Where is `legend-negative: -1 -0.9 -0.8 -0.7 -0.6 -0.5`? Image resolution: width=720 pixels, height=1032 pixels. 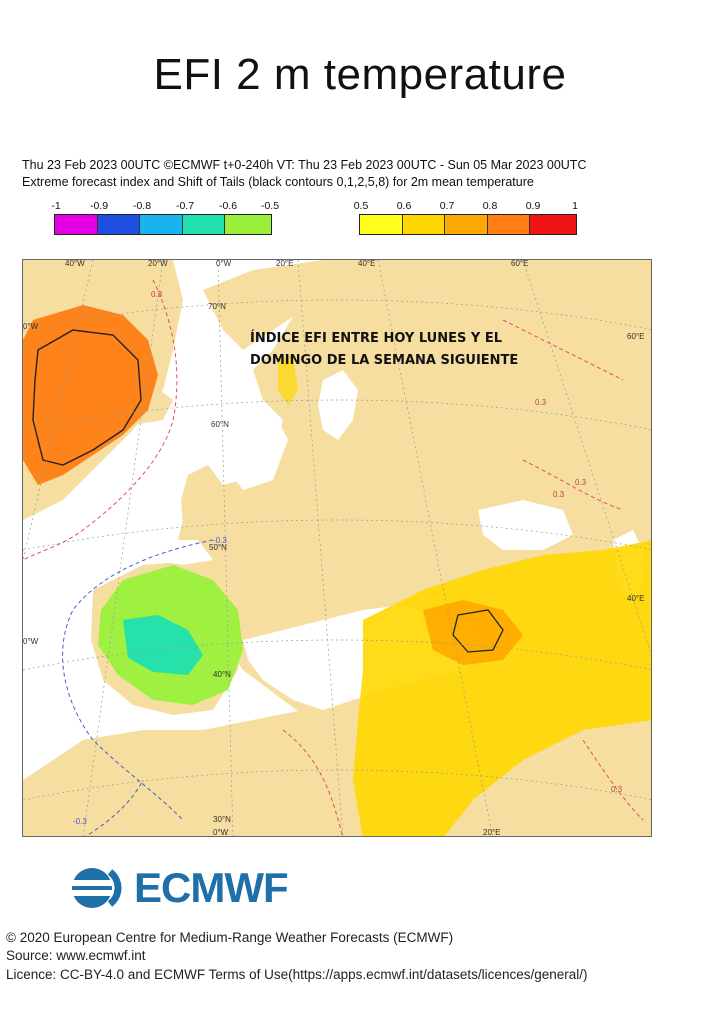 legend-negative: -1 -0.9 -0.8 -0.7 -0.6 -0.5 is located at coordinates (165, 220).